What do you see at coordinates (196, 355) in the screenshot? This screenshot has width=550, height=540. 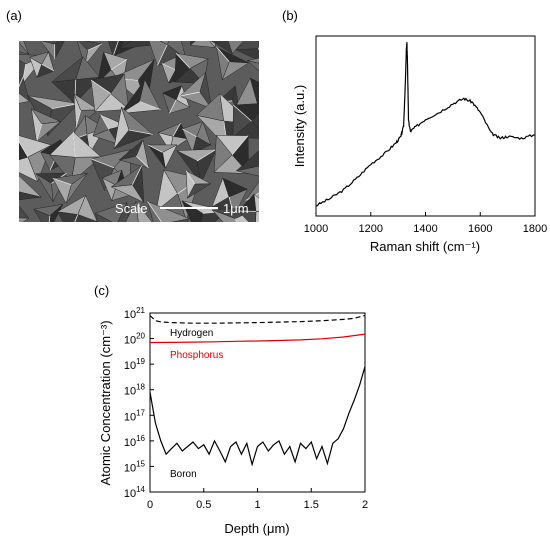 I see `phosphorus-label: Phosphorus` at bounding box center [196, 355].